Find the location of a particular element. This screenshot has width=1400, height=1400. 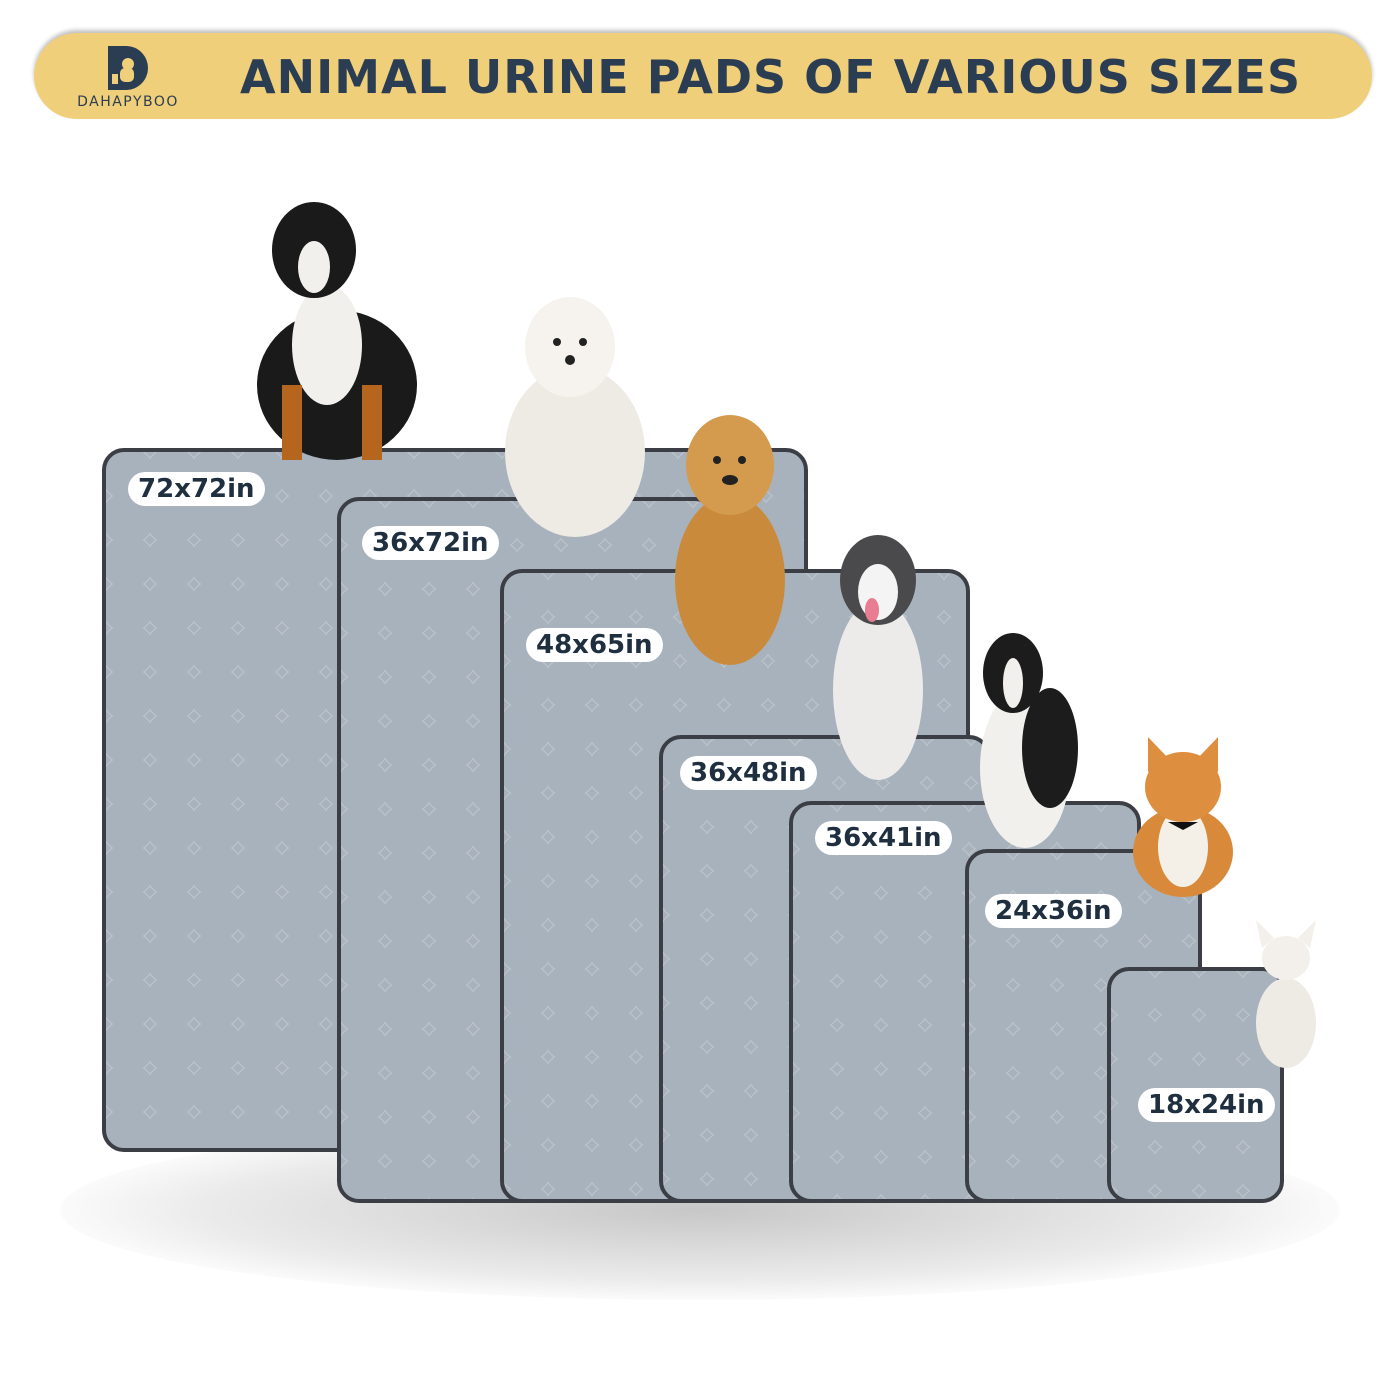

golden-retriever-image is located at coordinates (730, 540).